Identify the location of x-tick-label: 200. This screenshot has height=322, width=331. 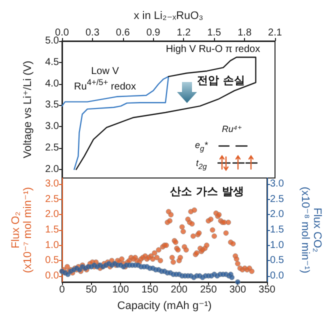
(179, 290).